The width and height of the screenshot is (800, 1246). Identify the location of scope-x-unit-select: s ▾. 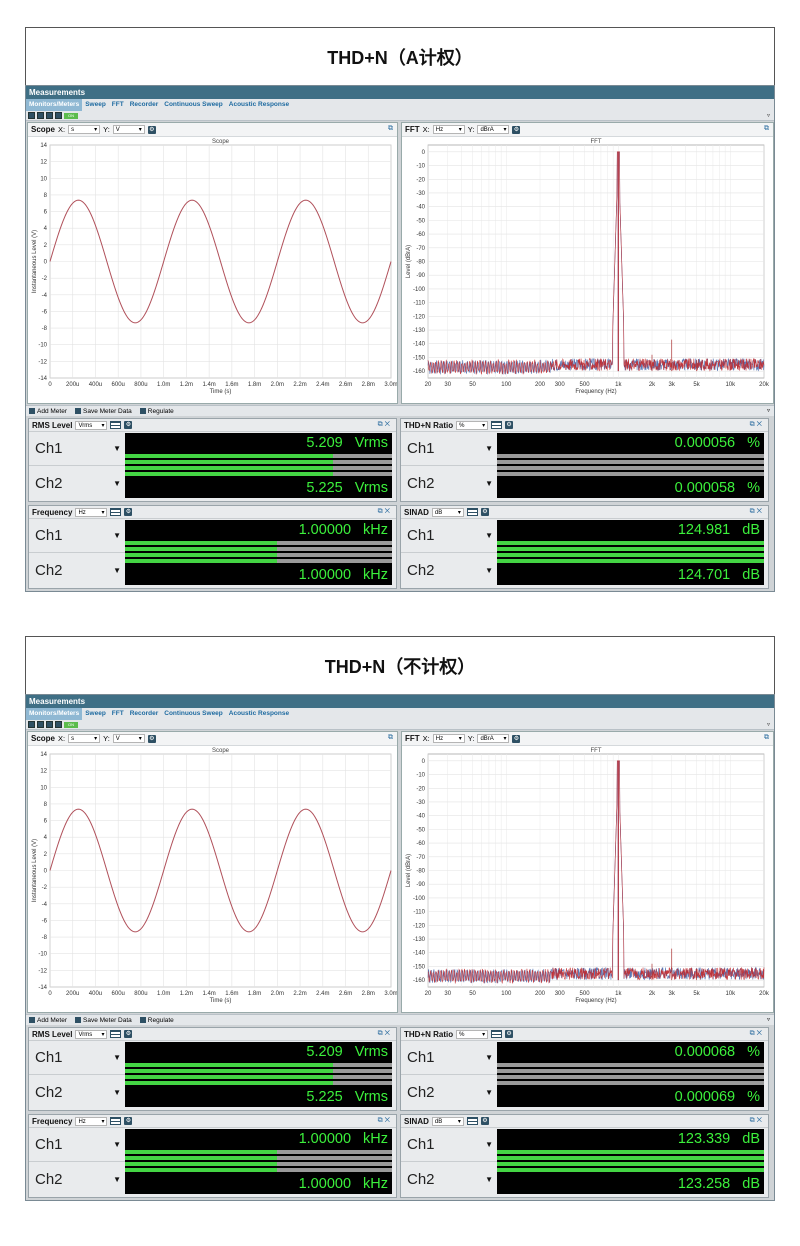
(84, 738).